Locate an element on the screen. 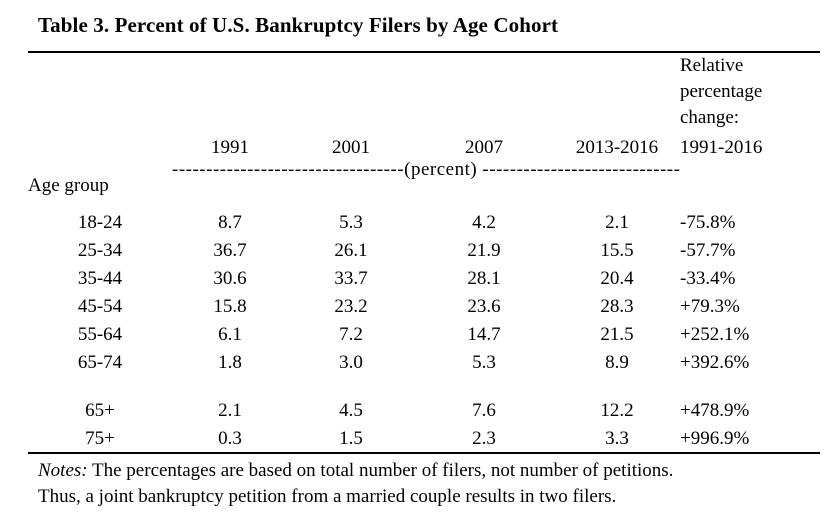  relative-header-line-3: change: is located at coordinates (710, 117).